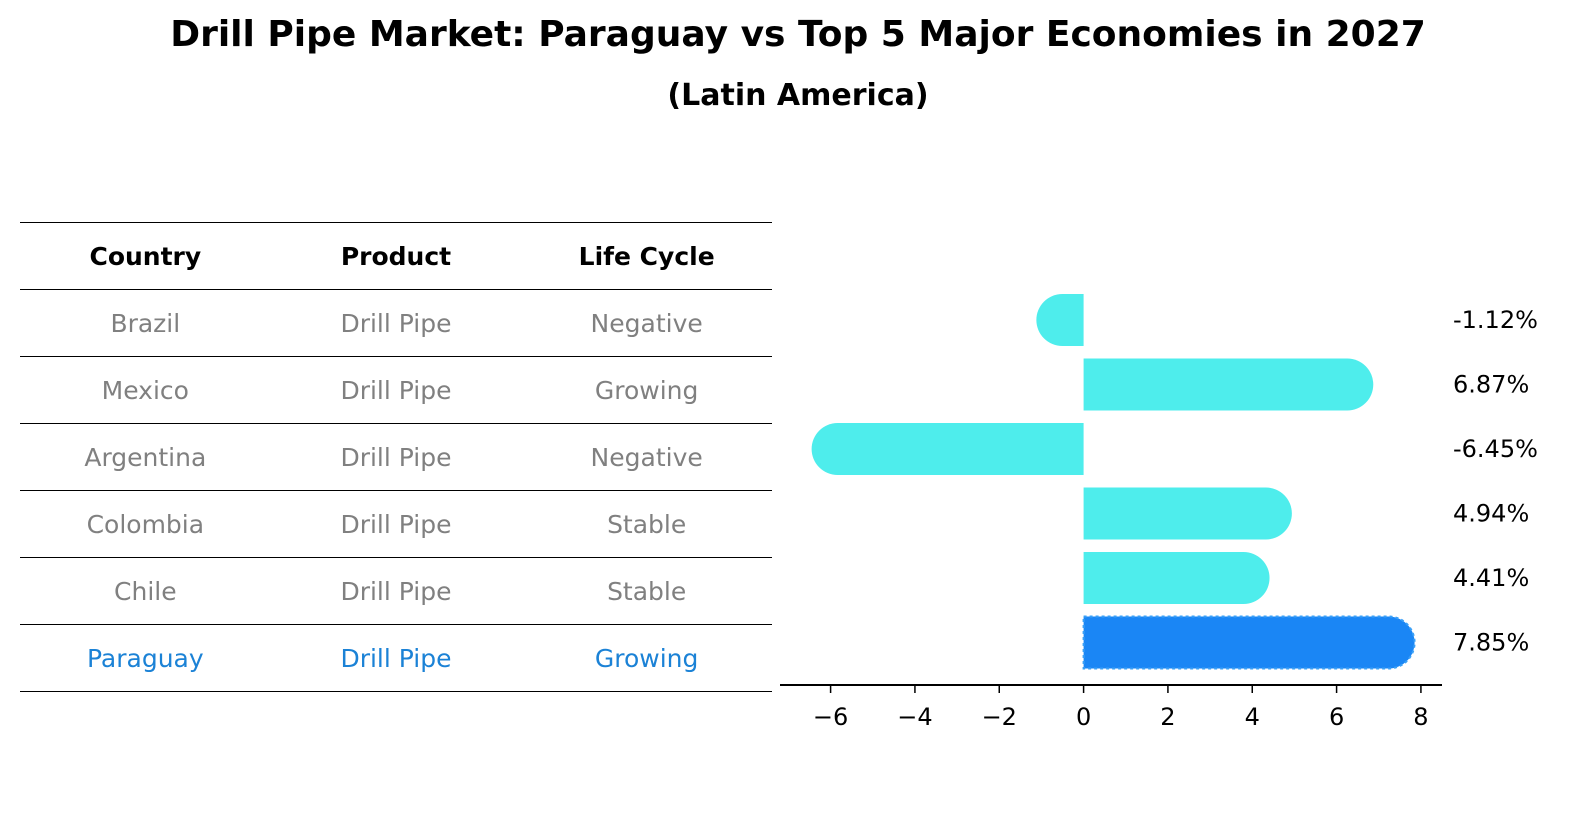 This screenshot has width=1596, height=823. I want to click on x-tick-label: −6, so click(830, 717).